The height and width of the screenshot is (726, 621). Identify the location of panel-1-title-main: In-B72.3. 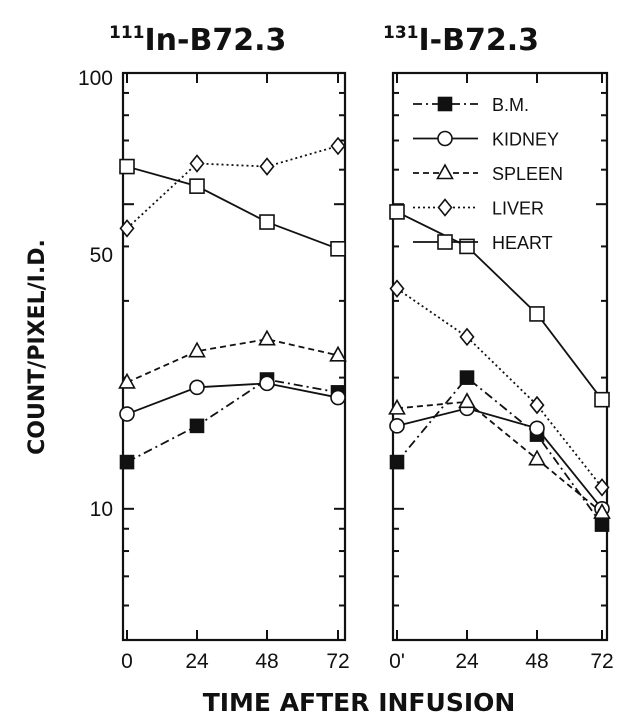
(216, 40).